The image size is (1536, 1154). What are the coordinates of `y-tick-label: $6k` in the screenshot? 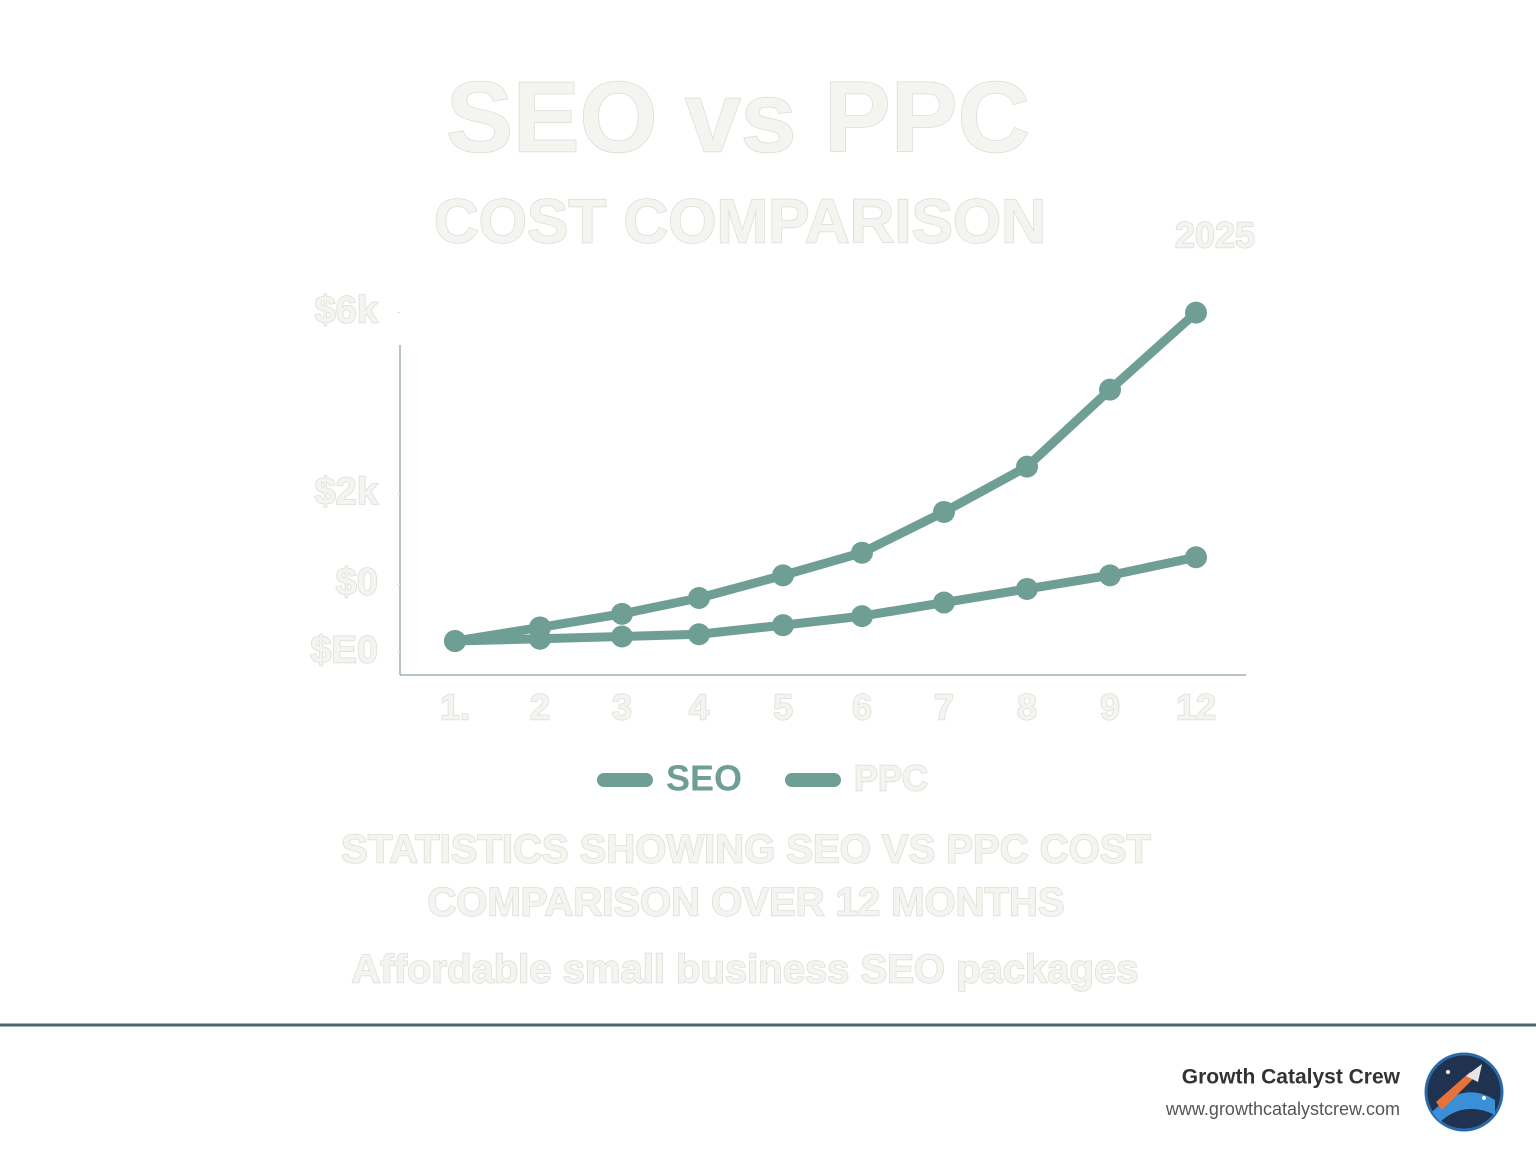 It's located at (347, 311).